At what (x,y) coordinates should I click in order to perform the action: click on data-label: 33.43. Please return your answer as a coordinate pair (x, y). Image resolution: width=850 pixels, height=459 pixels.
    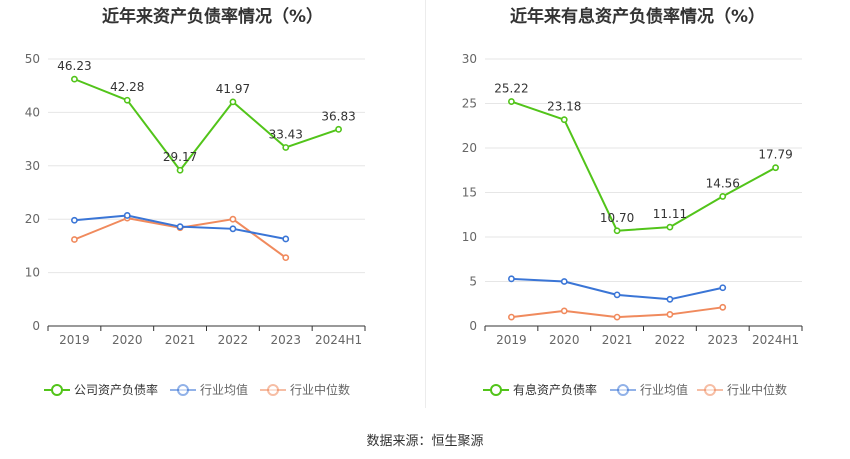
    Looking at the image, I should click on (286, 134).